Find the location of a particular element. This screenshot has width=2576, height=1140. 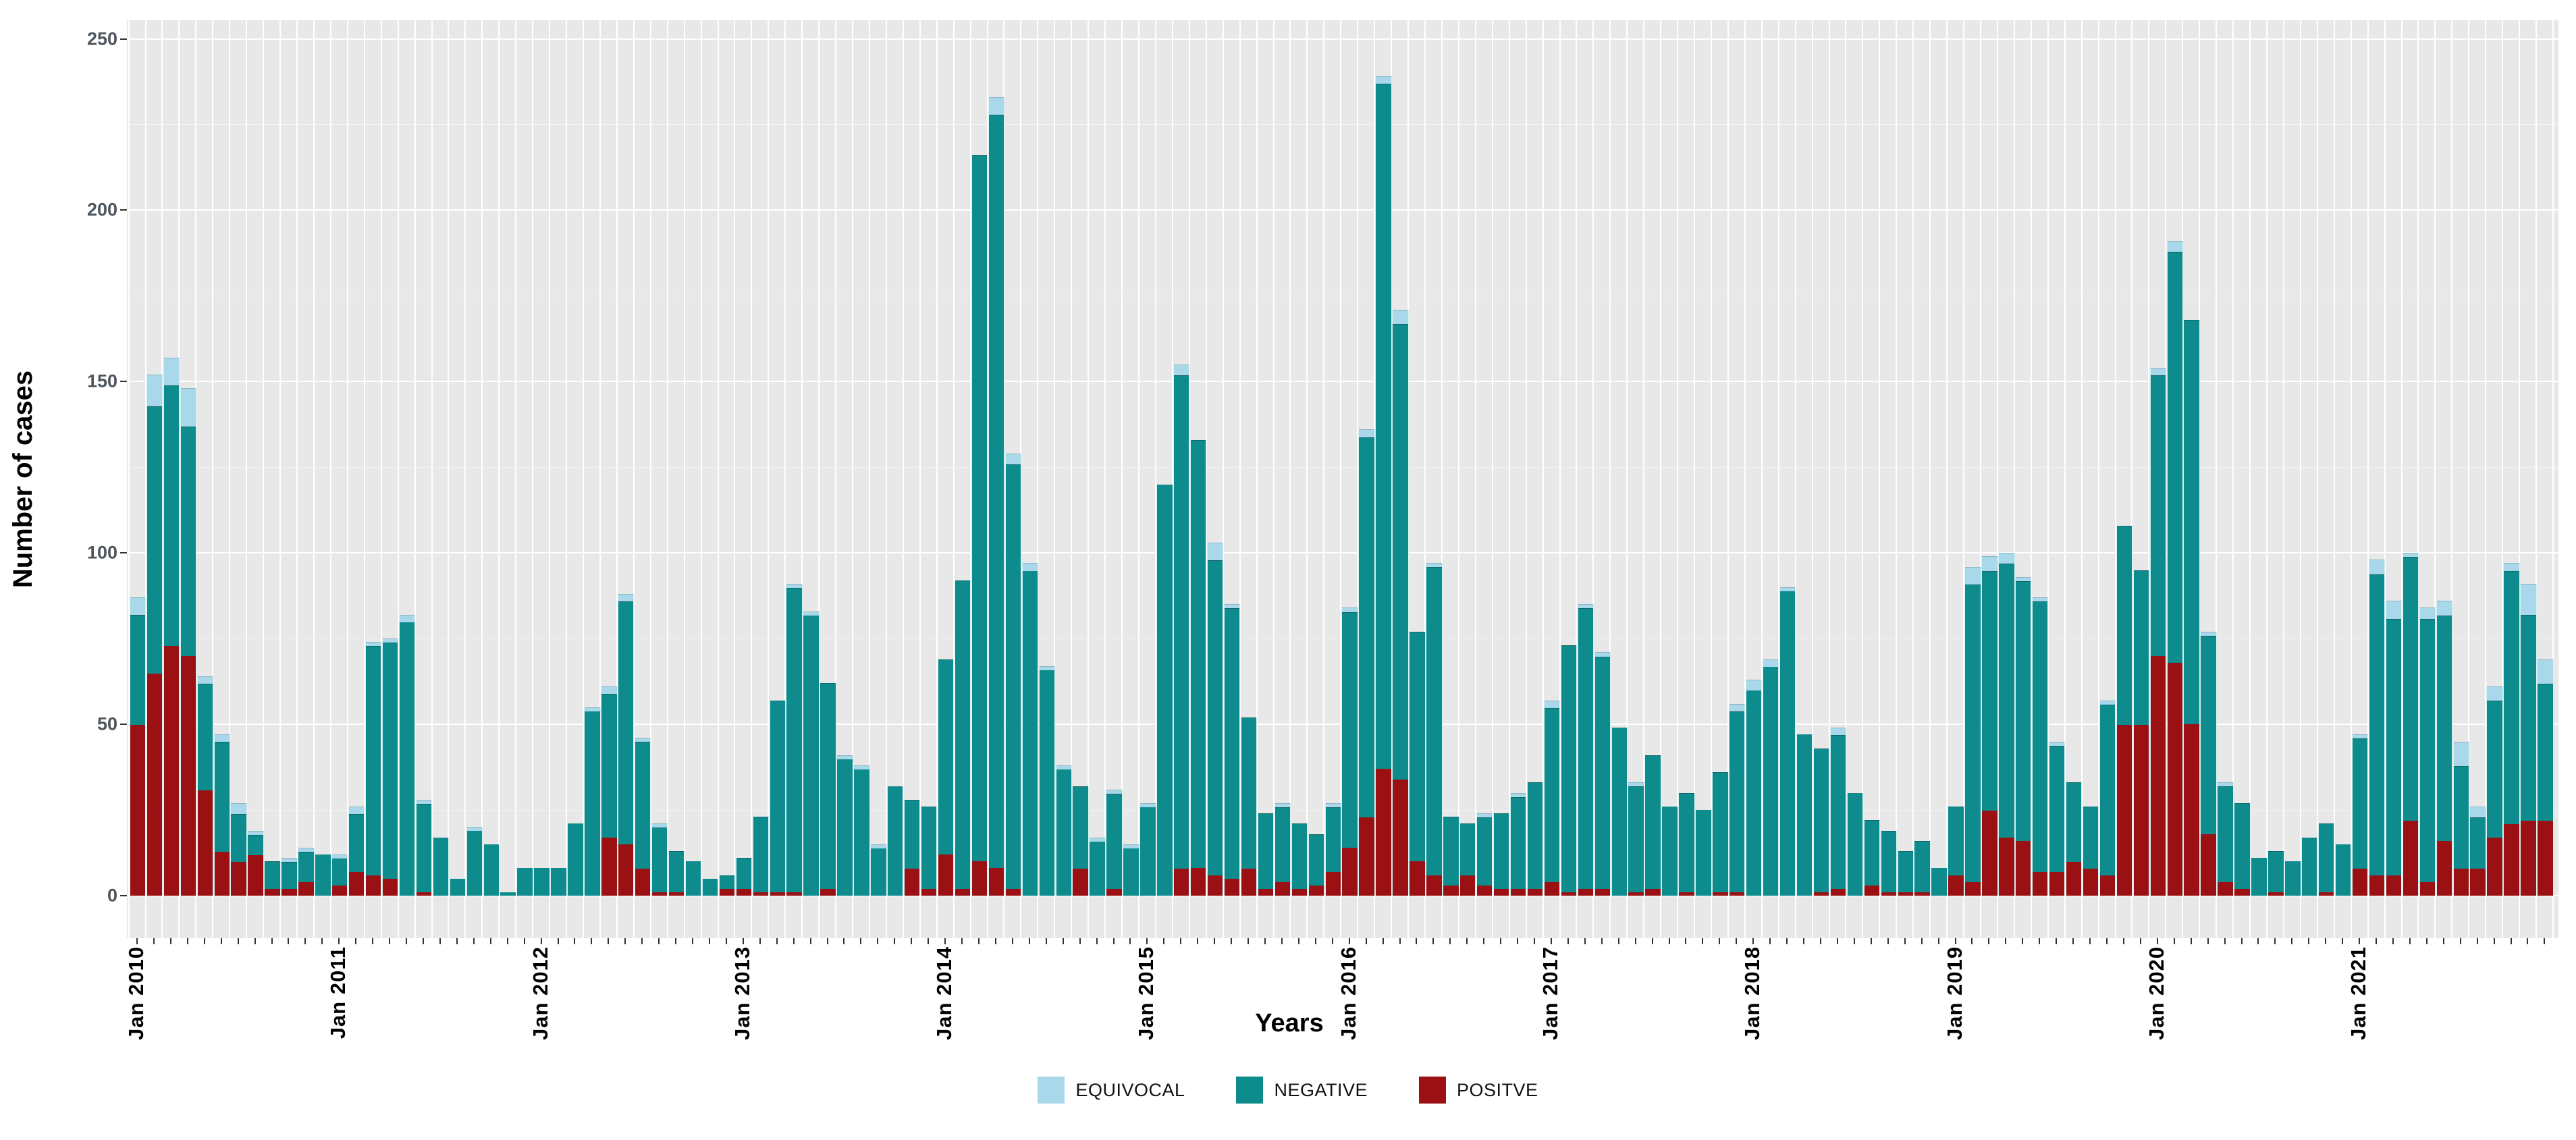

bar-Nov-2013 is located at coordinates (913, 847).